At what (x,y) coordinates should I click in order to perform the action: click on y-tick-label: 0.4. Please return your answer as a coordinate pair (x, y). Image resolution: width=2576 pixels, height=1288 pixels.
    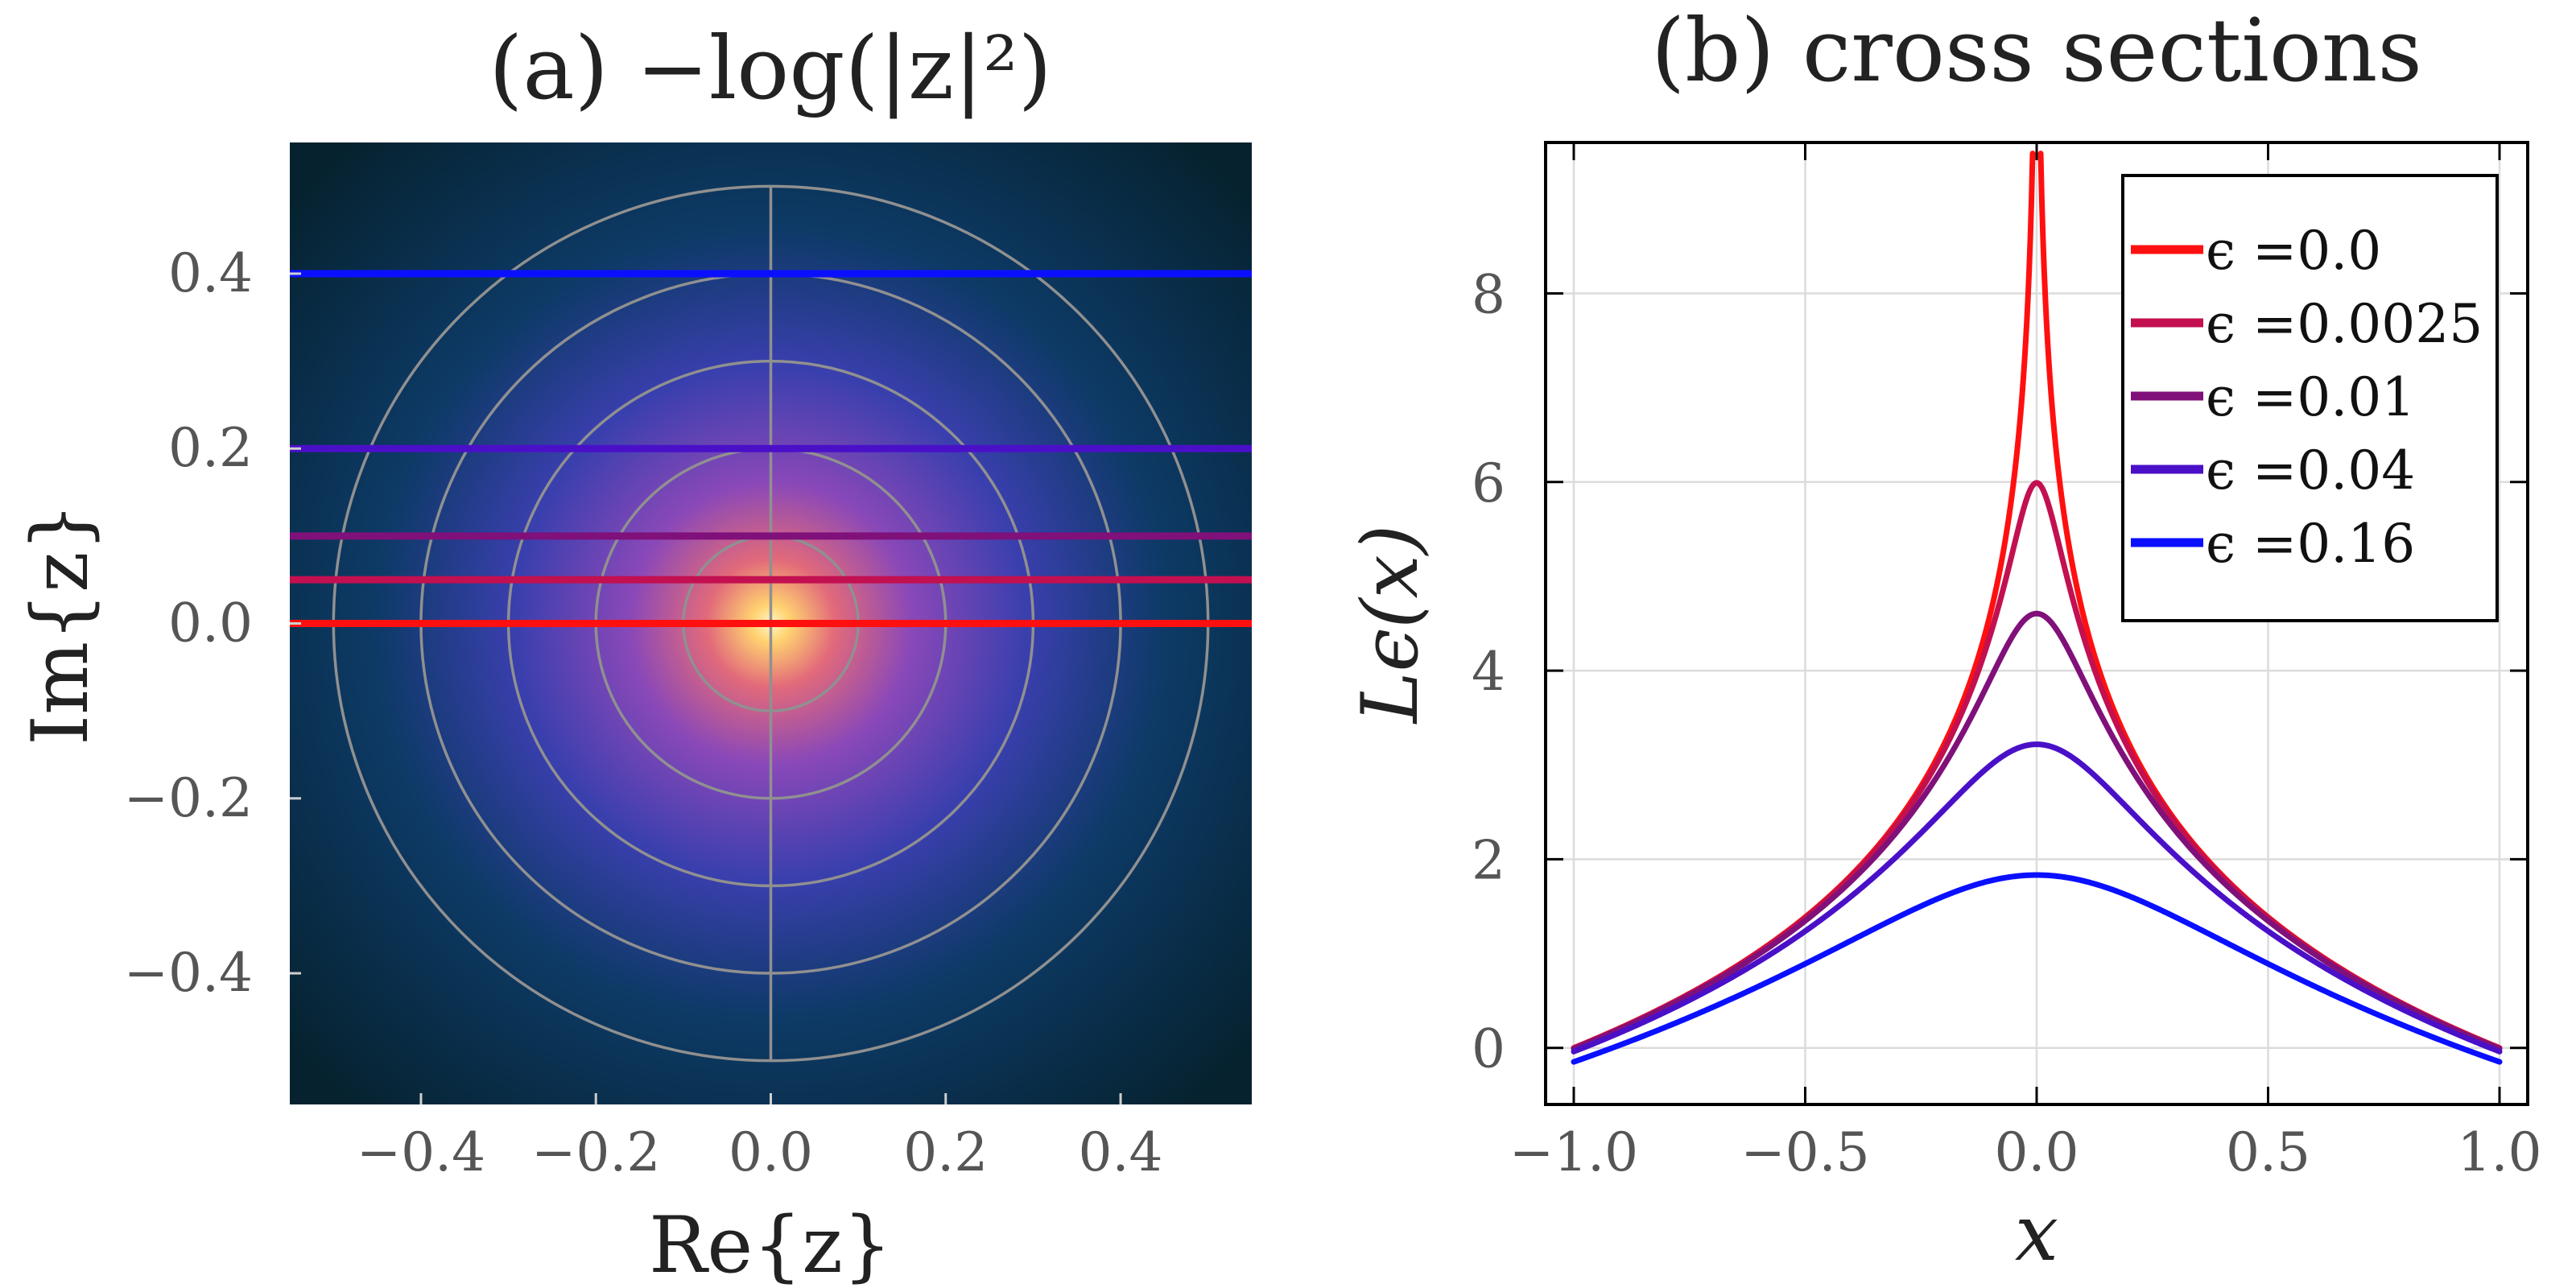
    Looking at the image, I should click on (211, 273).